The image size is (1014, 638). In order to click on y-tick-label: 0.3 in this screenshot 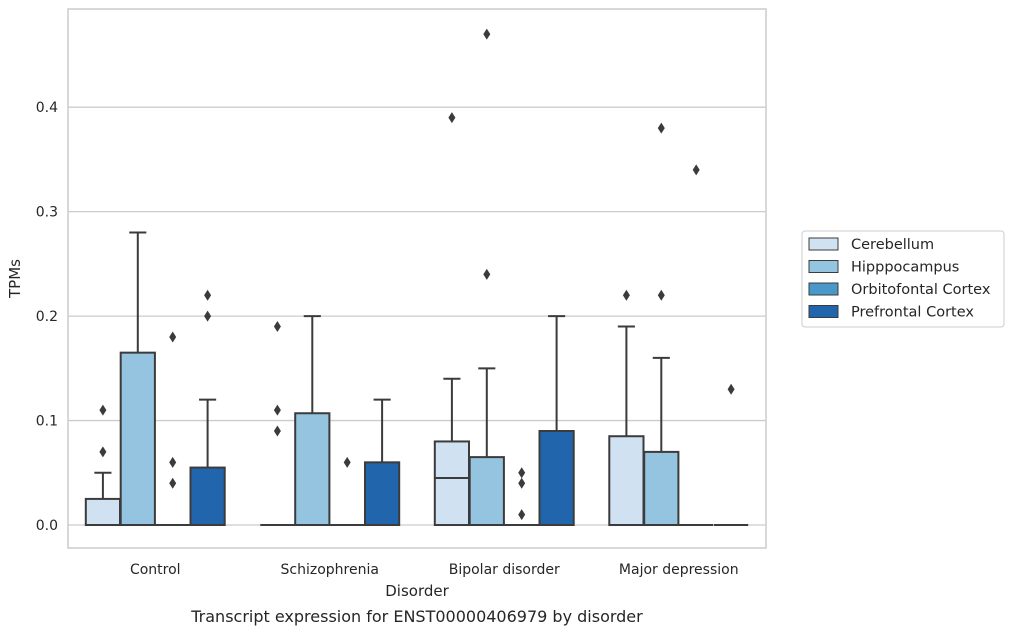, I will do `click(47, 213)`.